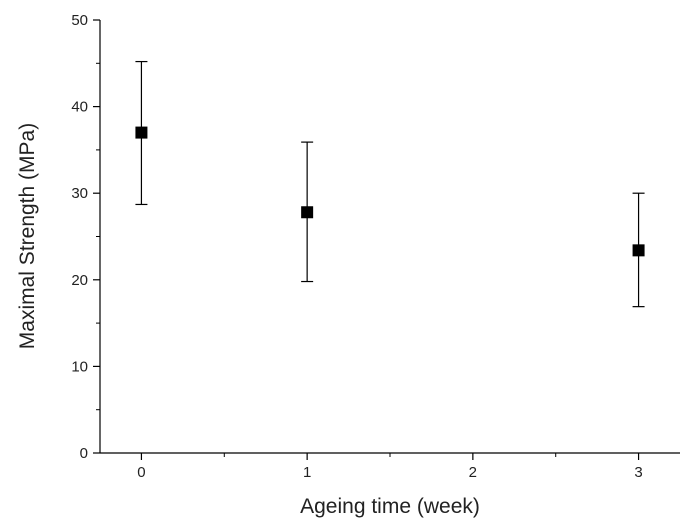 This screenshot has width=680, height=526. I want to click on y-tick-label: 0, so click(84, 453).